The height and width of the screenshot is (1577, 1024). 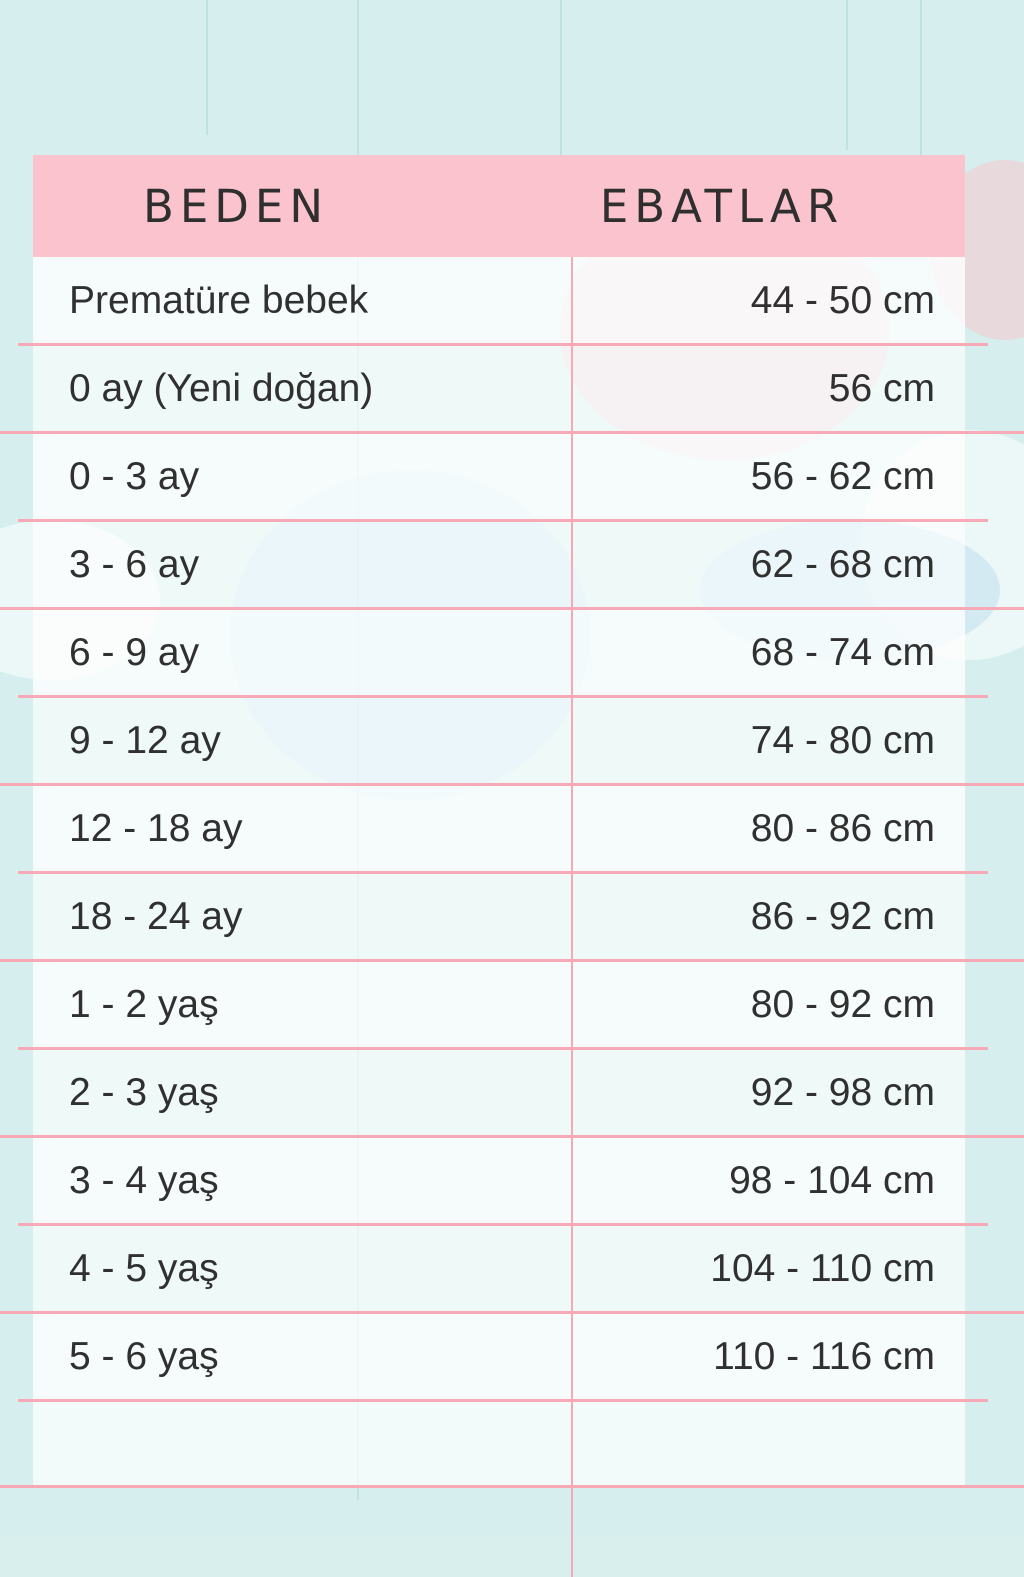 I want to click on cell-ebat: 80 - 92 cm, so click(x=842, y=1004).